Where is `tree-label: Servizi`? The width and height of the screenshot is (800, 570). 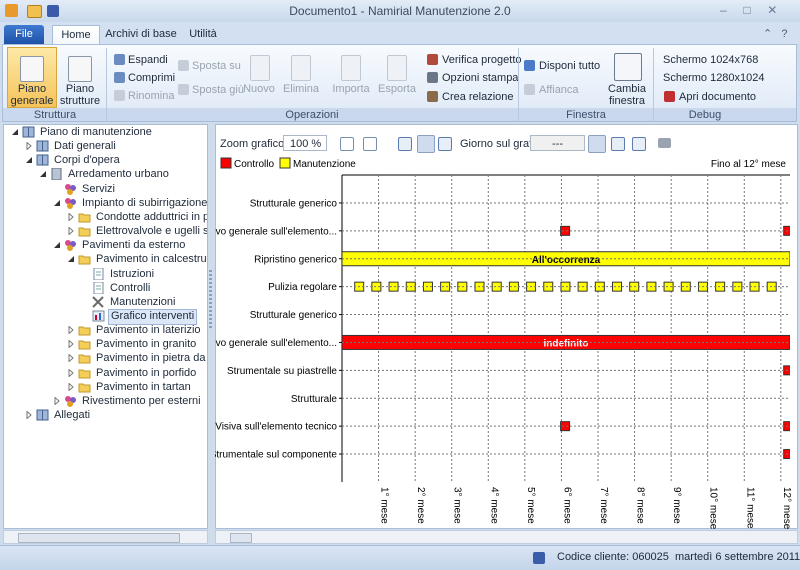 tree-label: Servizi is located at coordinates (98, 189).